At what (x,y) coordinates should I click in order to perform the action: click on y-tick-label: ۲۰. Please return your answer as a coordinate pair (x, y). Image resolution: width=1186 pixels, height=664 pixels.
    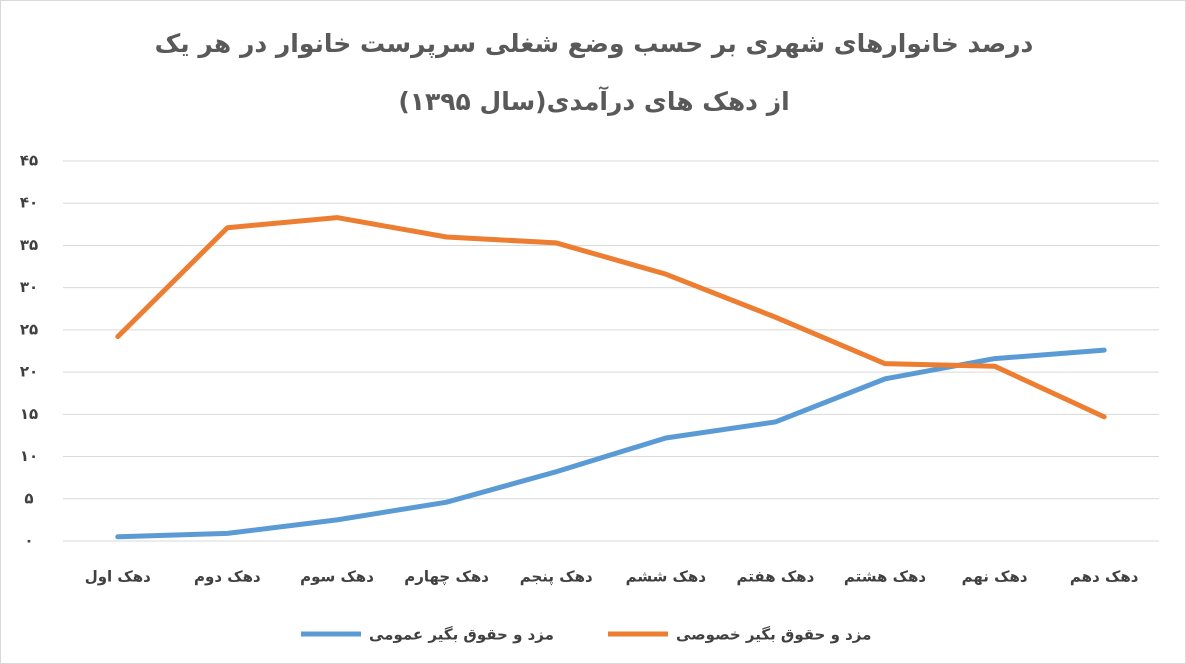
    Looking at the image, I should click on (29, 372).